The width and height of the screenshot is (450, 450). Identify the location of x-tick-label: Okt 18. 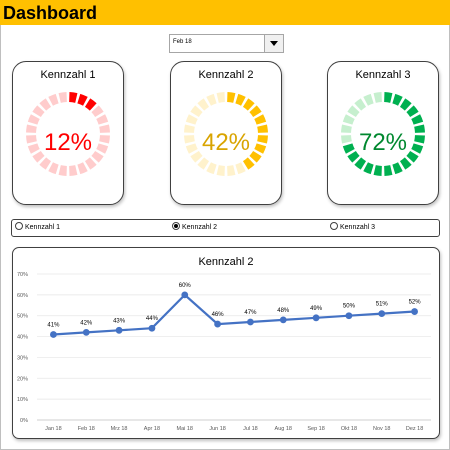
(349, 429).